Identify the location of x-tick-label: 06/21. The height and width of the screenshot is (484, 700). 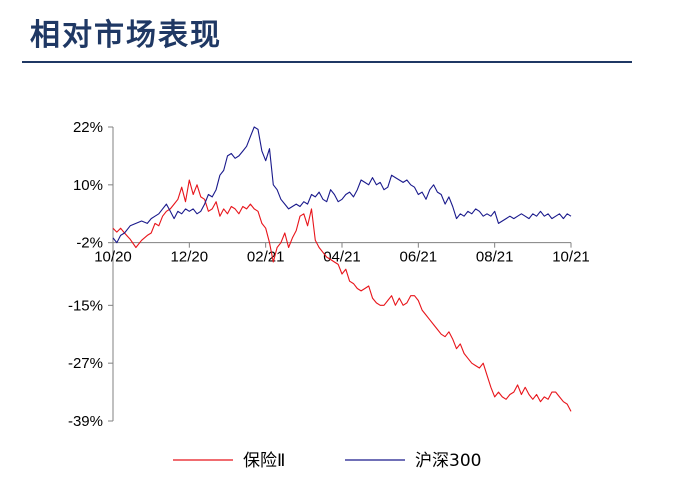
(419, 257).